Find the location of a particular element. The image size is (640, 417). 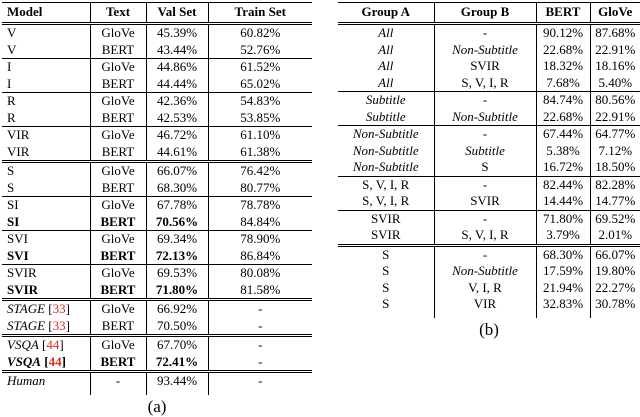

table-cell: 30.78% is located at coordinates (614, 304).